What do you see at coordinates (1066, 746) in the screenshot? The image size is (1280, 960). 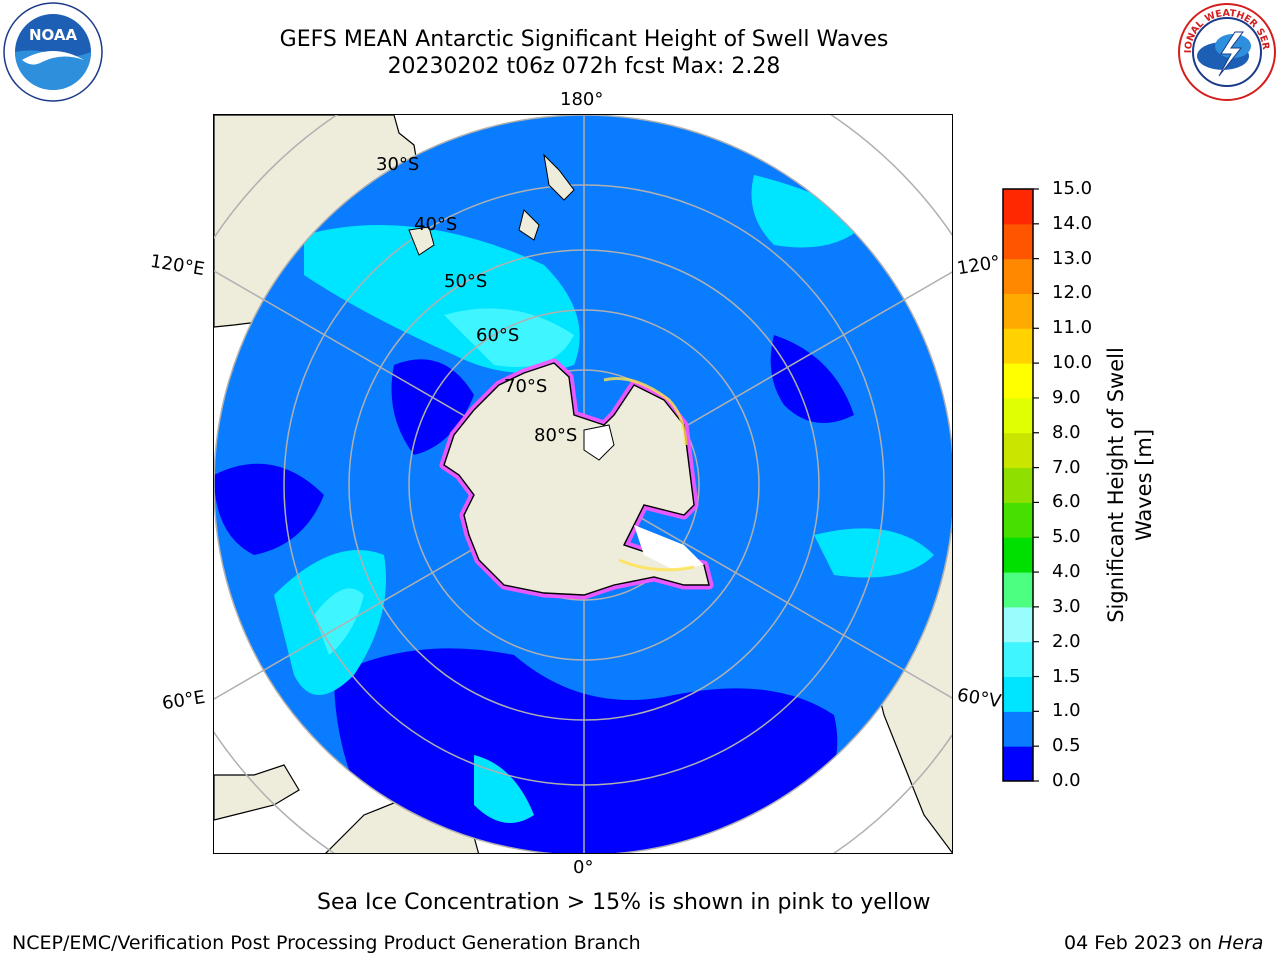 I see `colorbar-tick-label: 0.5` at bounding box center [1066, 746].